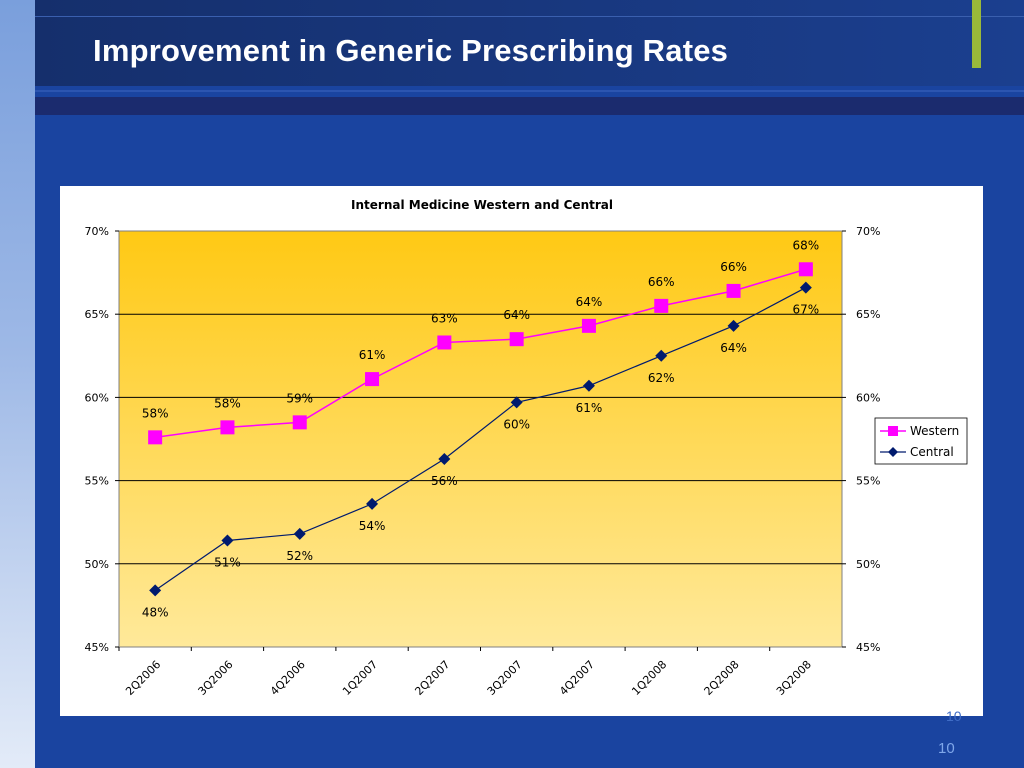 This screenshot has width=1024, height=768. What do you see at coordinates (649, 678) in the screenshot?
I see `x-tick-label: 1Q2008` at bounding box center [649, 678].